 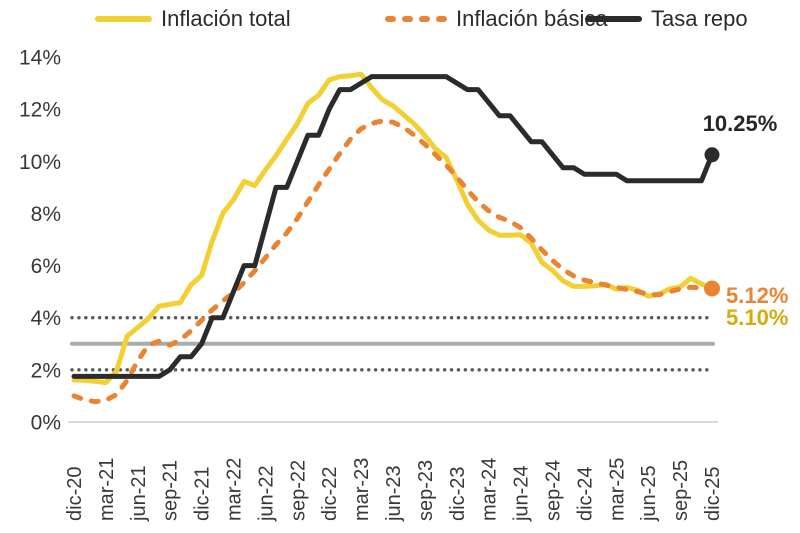 I want to click on repo-end-value-label: 10.25%, so click(x=740, y=123).